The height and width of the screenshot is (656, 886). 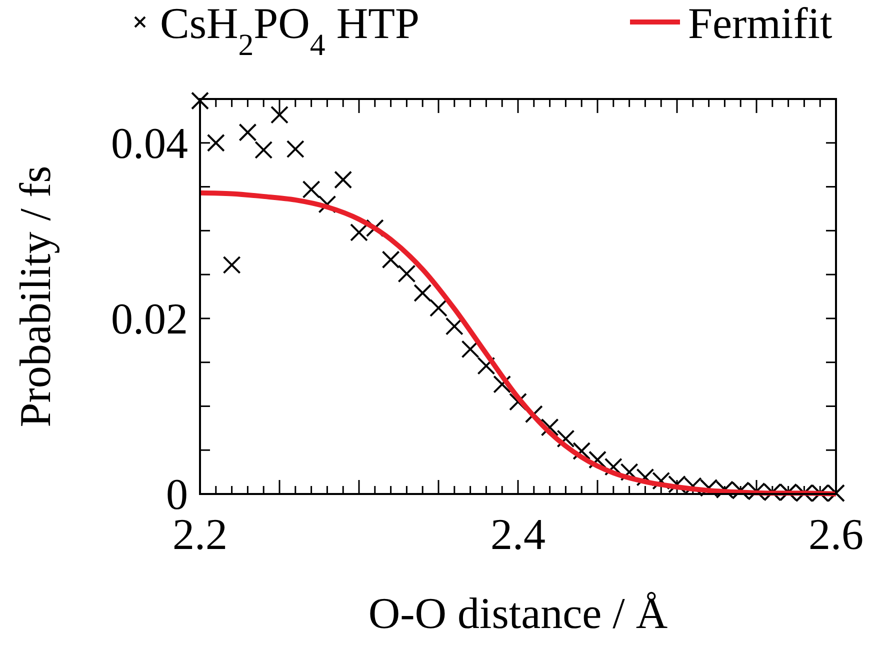 I want to click on legend-label: Fermifit, so click(x=760, y=24).